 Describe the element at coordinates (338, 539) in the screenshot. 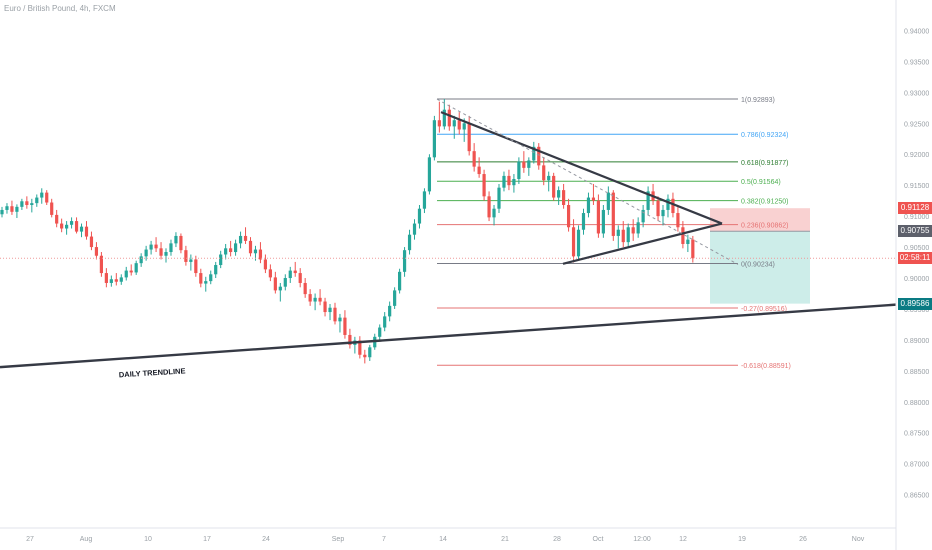

I see `time-tick-label: Sep` at that location.